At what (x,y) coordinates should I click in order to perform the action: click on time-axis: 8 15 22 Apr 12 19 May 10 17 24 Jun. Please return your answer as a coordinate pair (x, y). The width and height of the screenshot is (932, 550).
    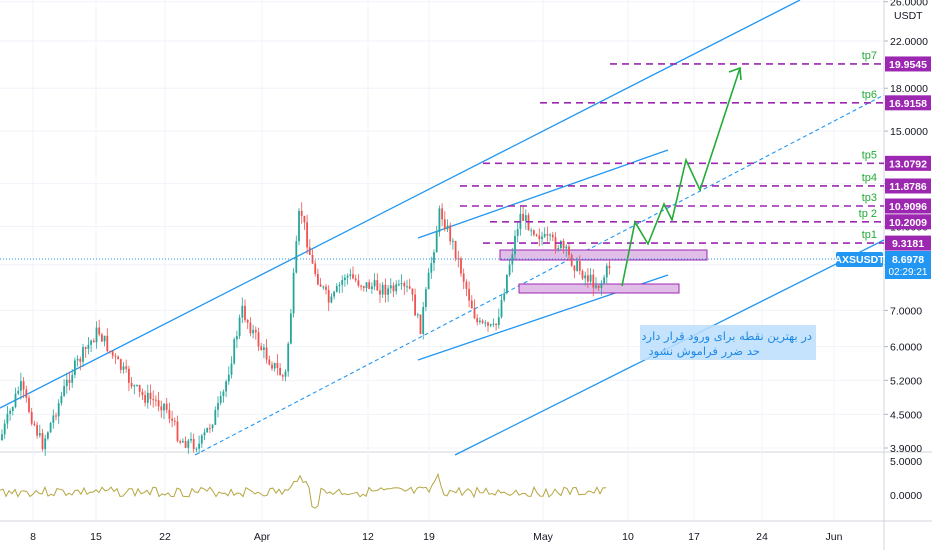
    Looking at the image, I should click on (436, 537).